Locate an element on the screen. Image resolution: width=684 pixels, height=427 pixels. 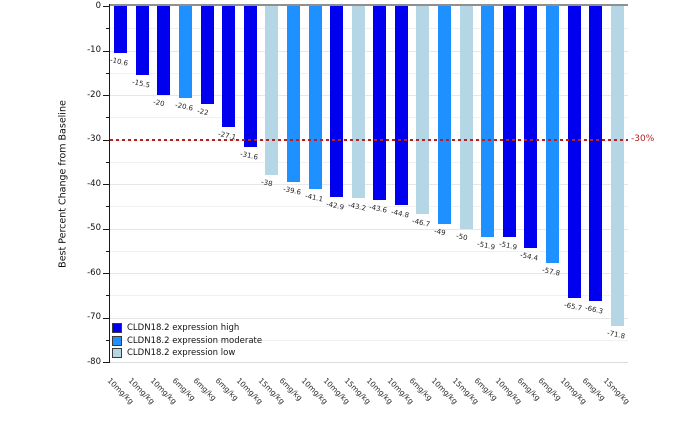
bar-value-label: -54.4 is located at coordinates (529, 257).